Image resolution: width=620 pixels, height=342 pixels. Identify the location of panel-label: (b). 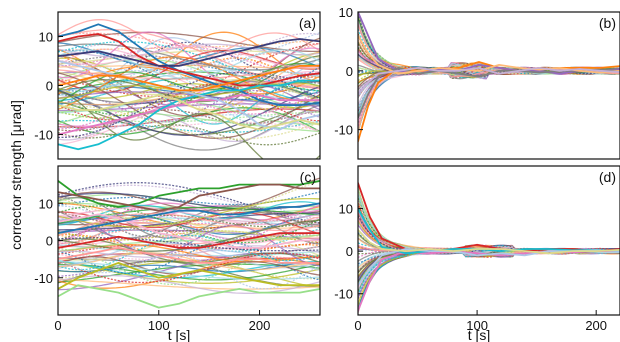
(607, 23).